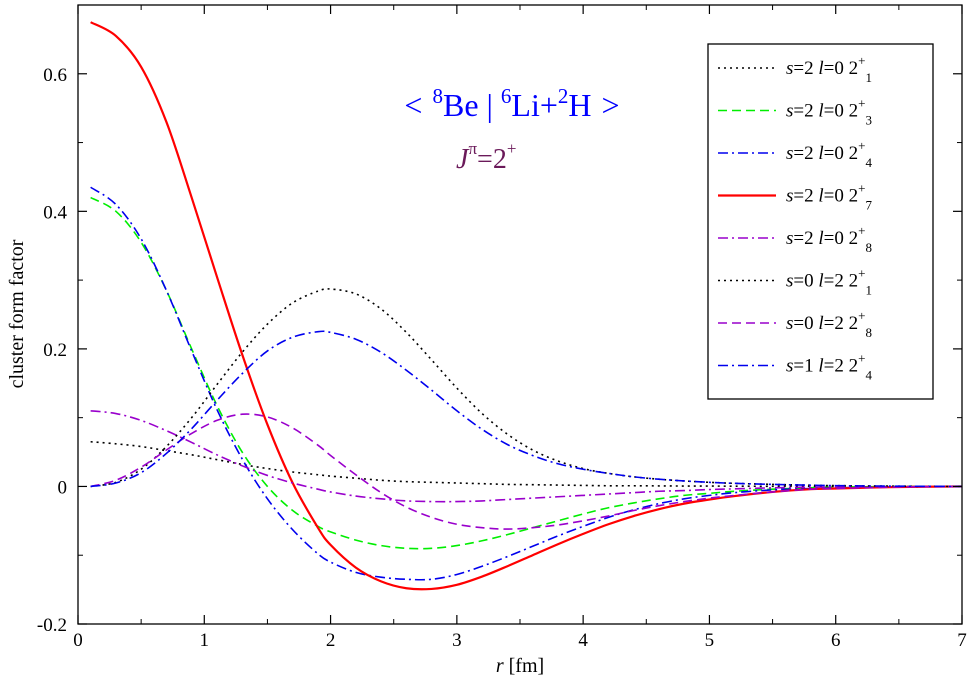  I want to click on title-h-mass: 2, so click(563, 96).